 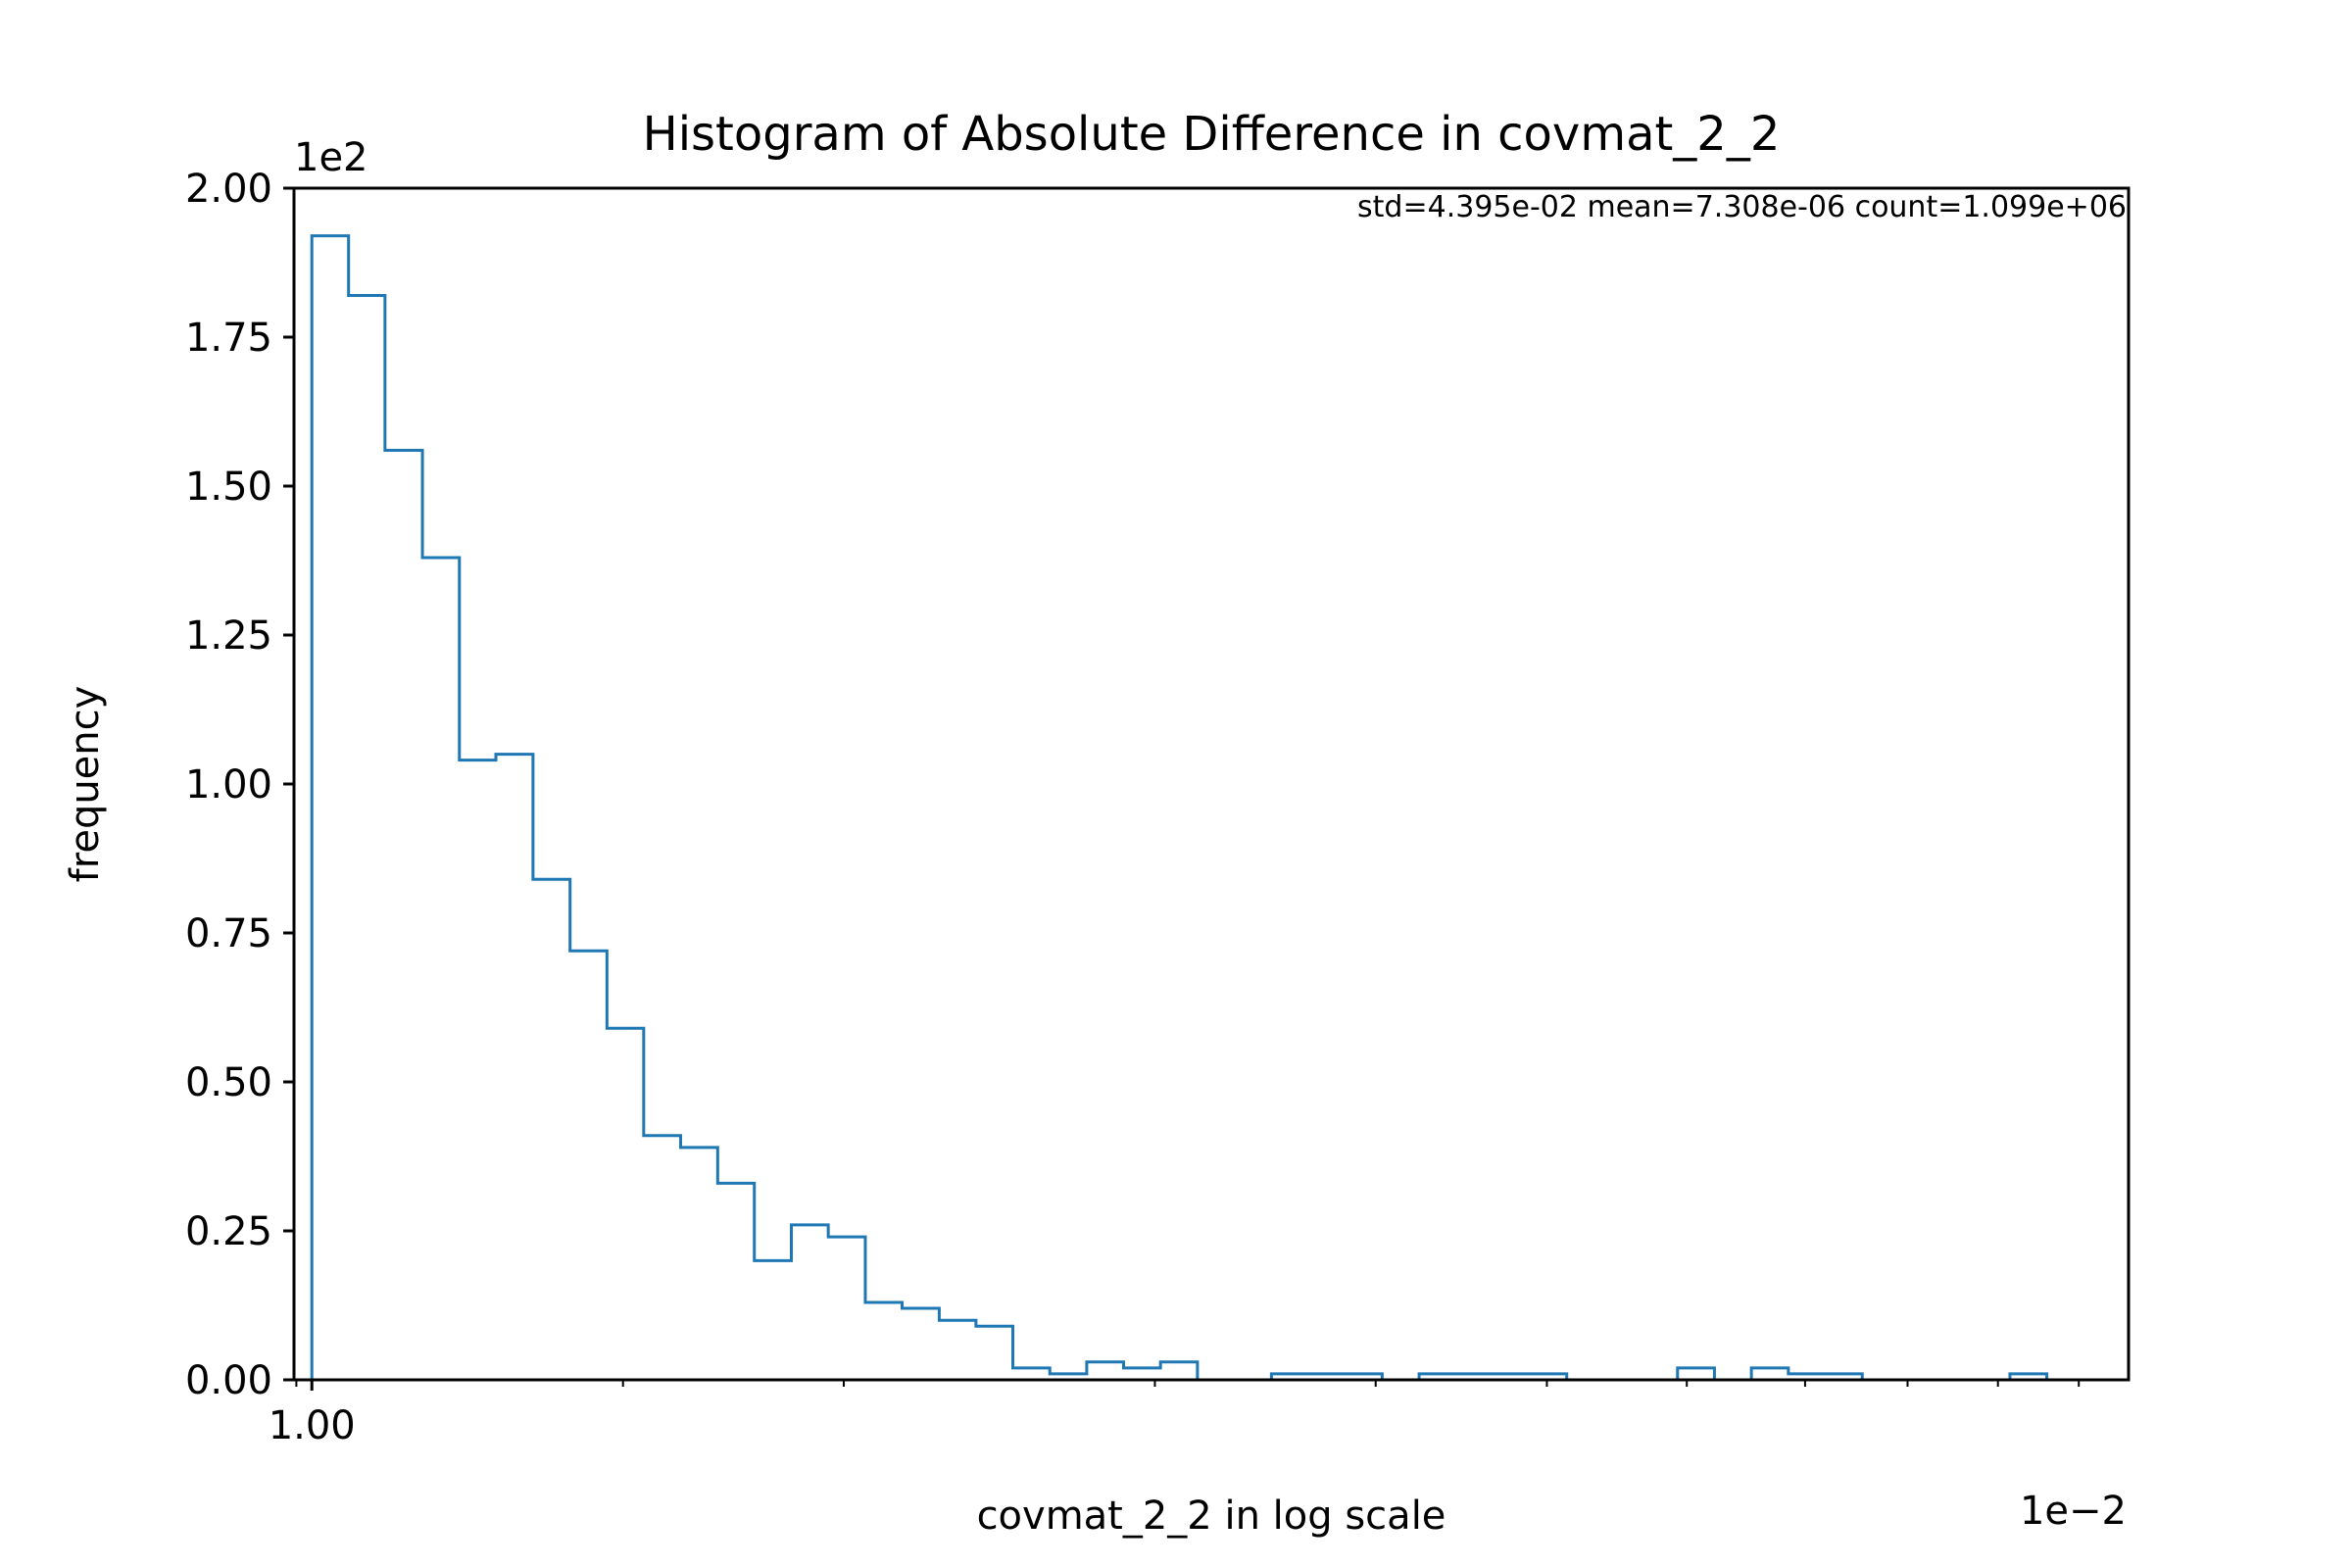 What do you see at coordinates (228, 338) in the screenshot?
I see `y-tick-label: 1.75` at bounding box center [228, 338].